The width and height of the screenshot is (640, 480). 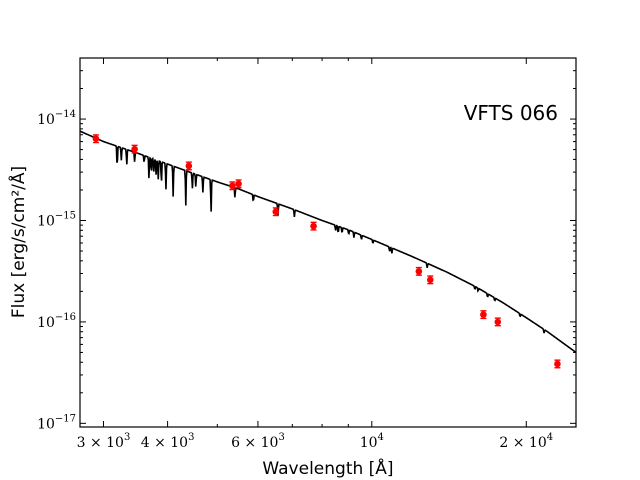 What do you see at coordinates (168, 441) in the screenshot?
I see `x-tick-label: 4 × 103` at bounding box center [168, 441].